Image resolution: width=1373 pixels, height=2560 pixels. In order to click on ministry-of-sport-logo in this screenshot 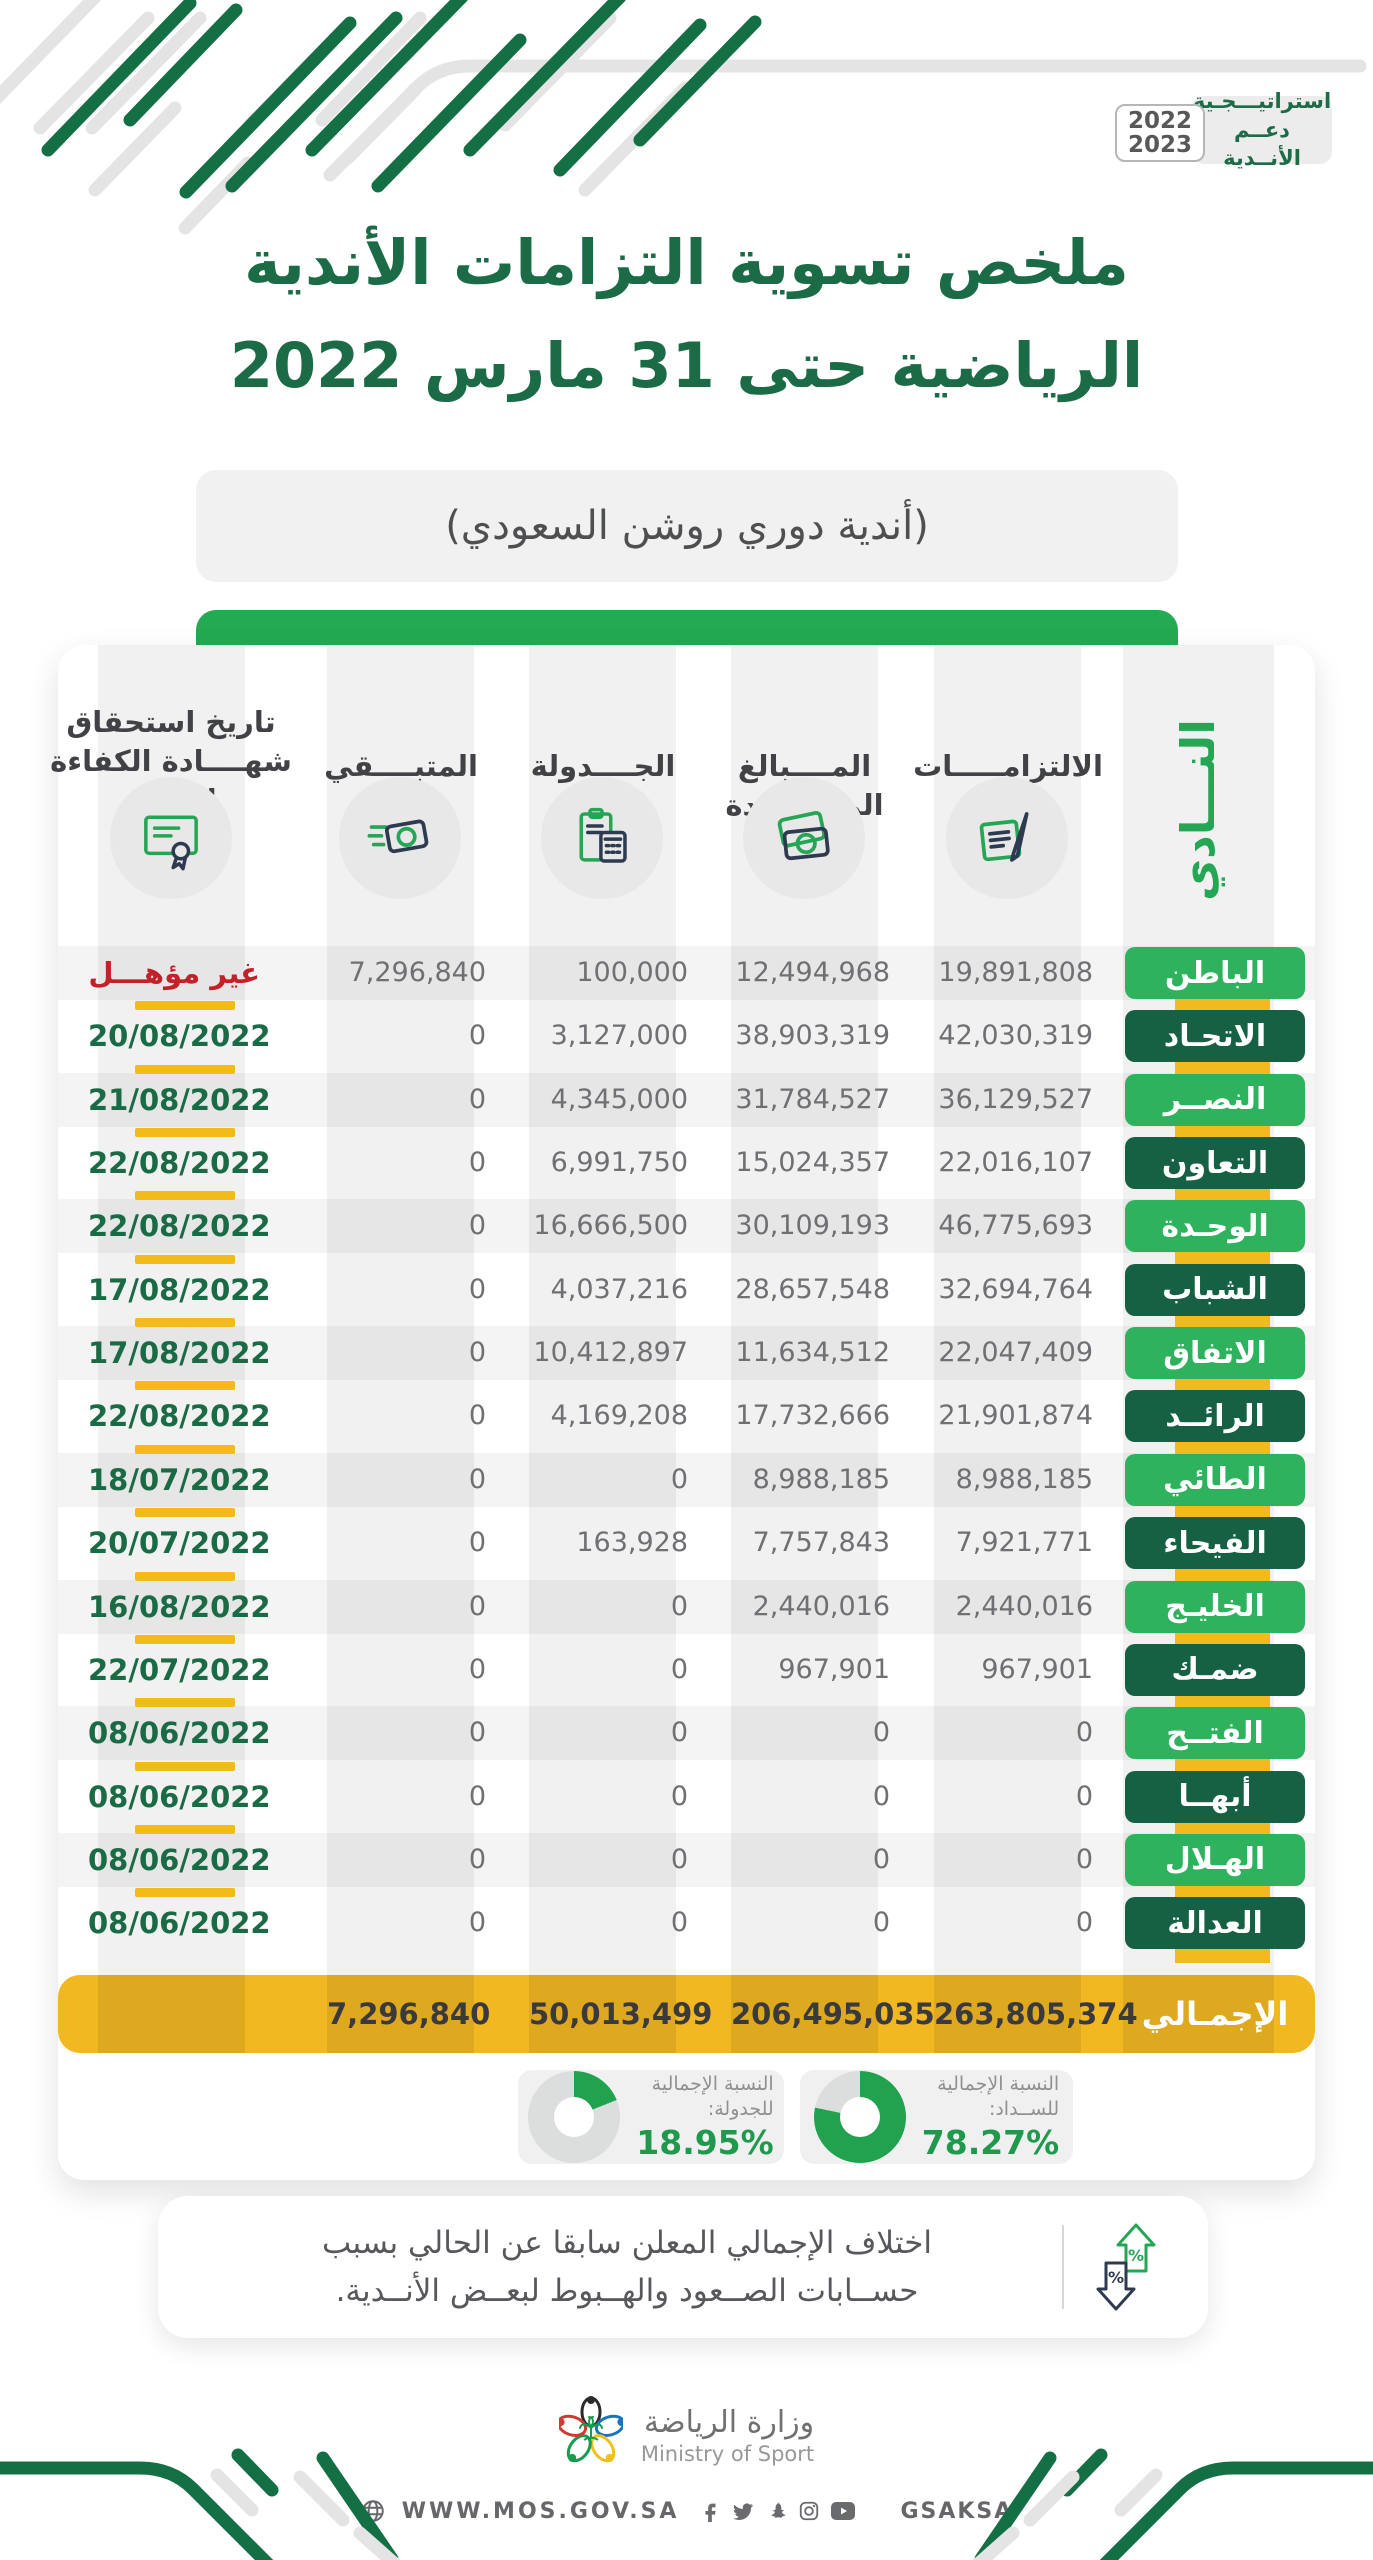, I will do `click(590, 2429)`.